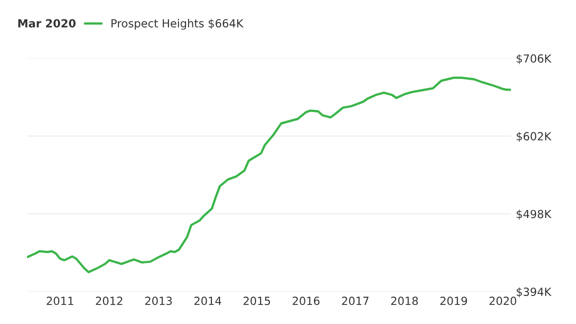 The height and width of the screenshot is (324, 576). I want to click on x-tick-label: 2019, so click(454, 301).